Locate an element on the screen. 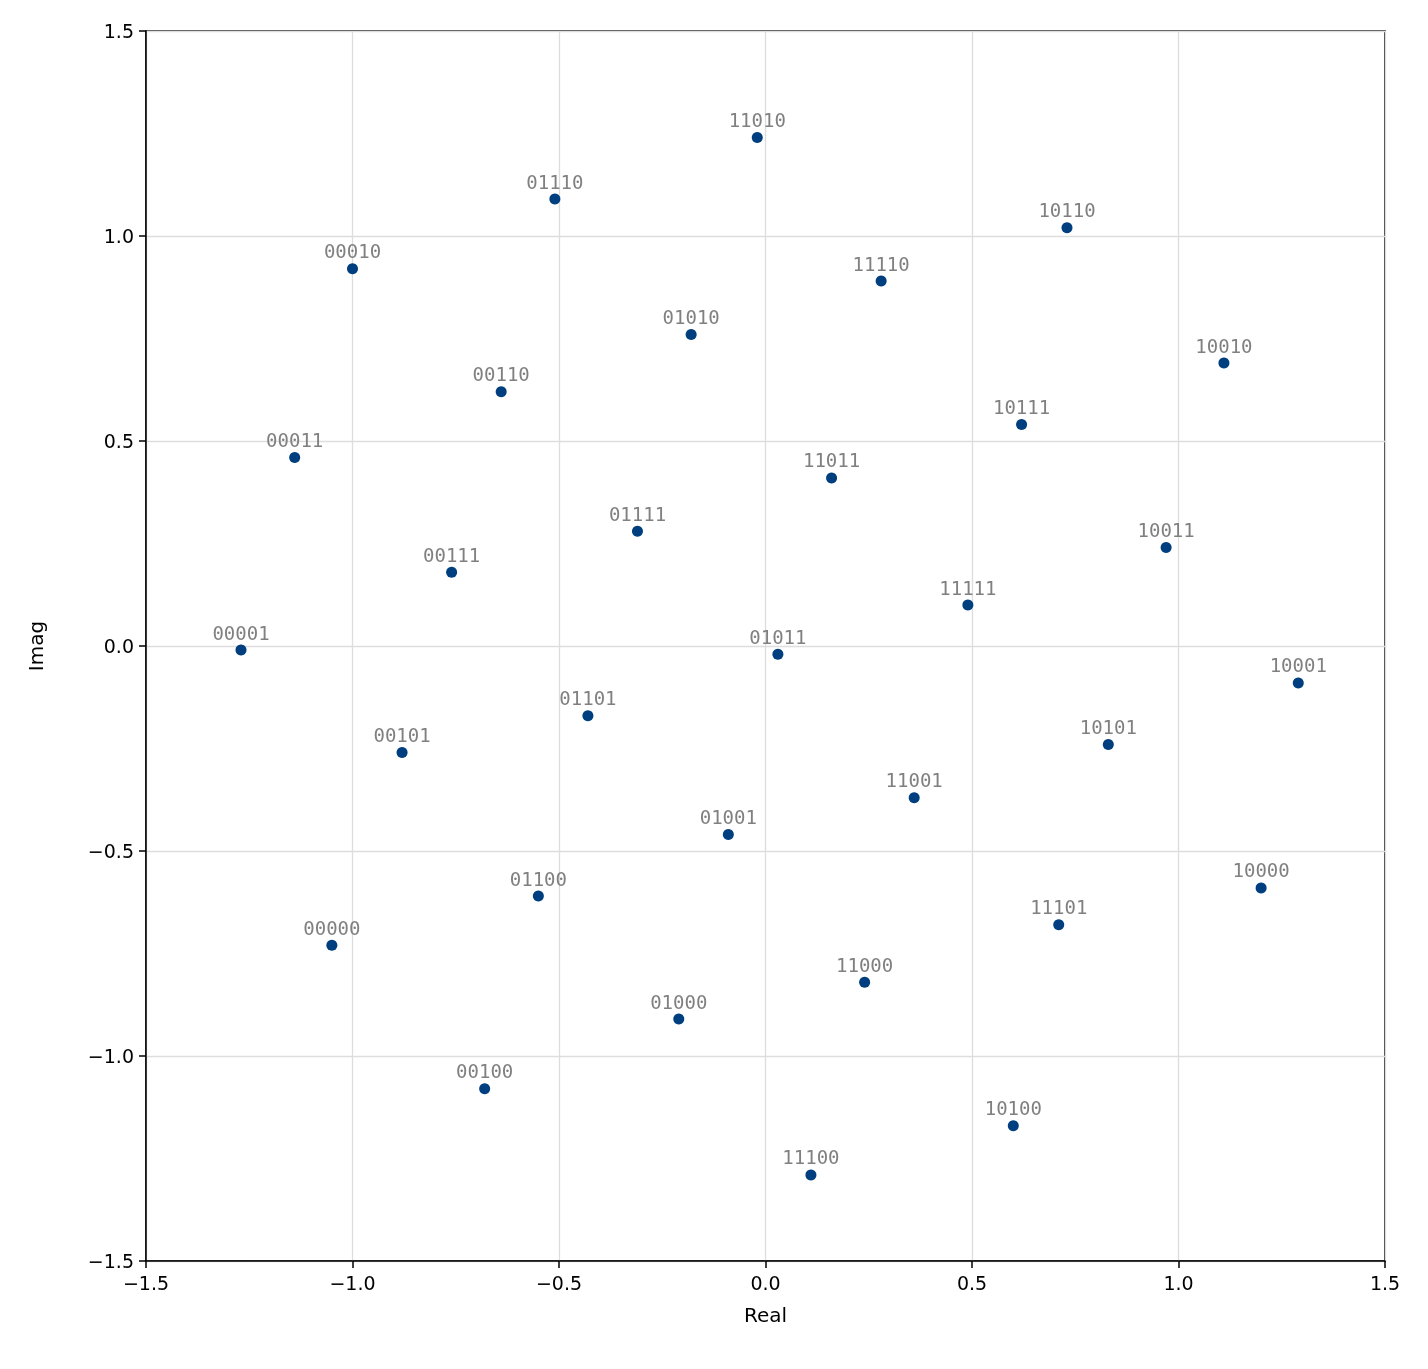  y-tick-label: 0.0 is located at coordinates (118, 646).